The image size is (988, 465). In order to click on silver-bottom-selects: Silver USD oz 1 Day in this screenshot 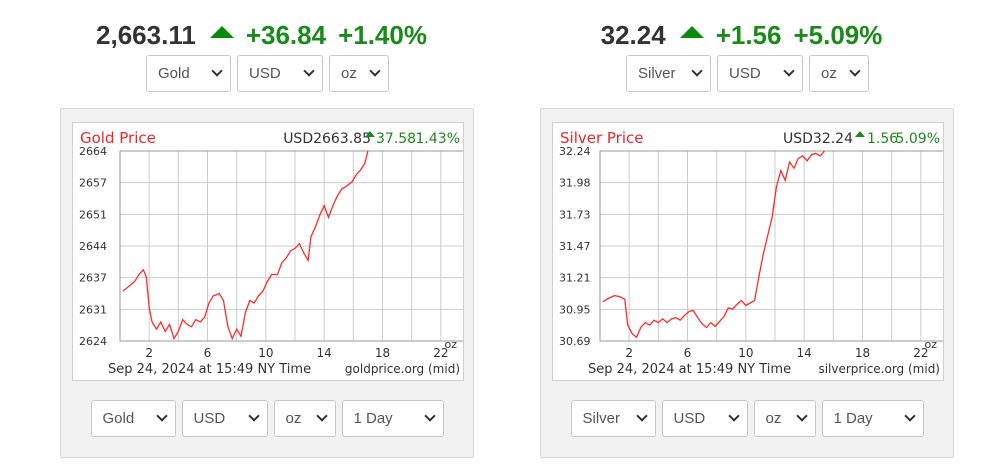, I will do `click(747, 418)`.